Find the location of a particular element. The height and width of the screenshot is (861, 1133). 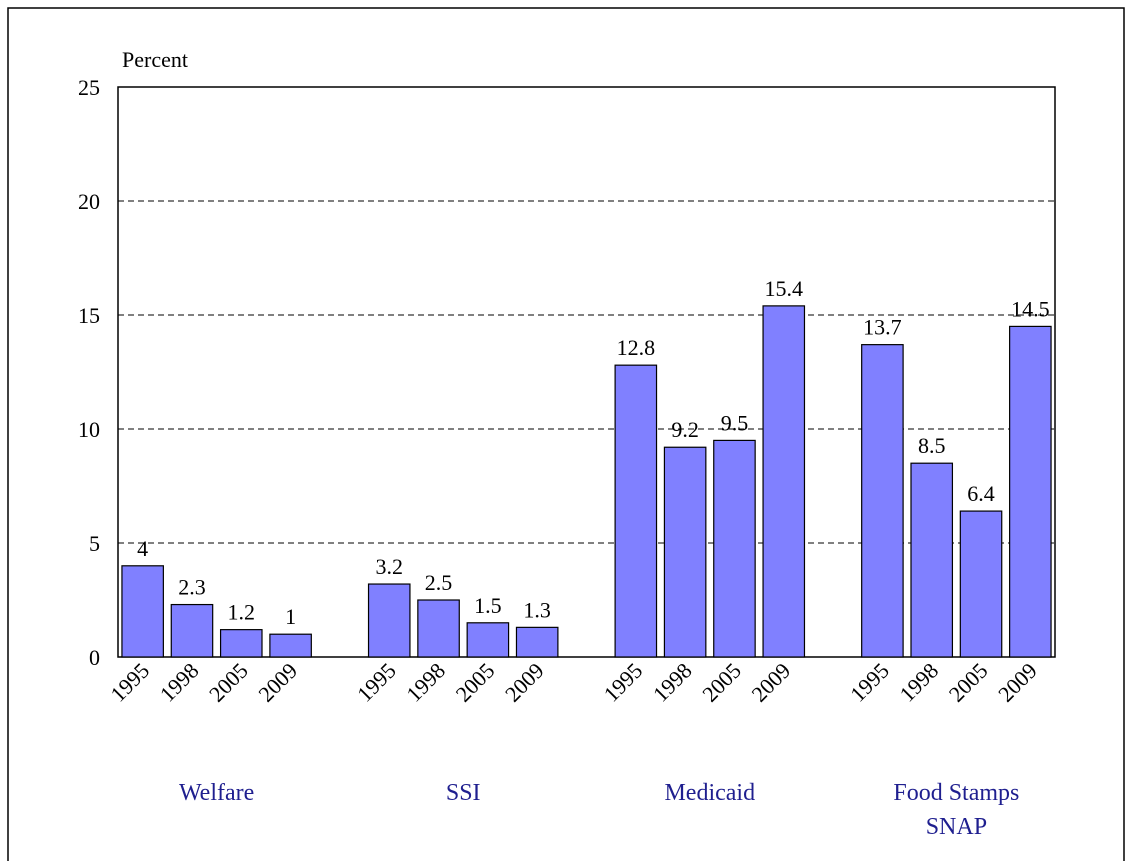

y-axis-label: Percent is located at coordinates (155, 59).